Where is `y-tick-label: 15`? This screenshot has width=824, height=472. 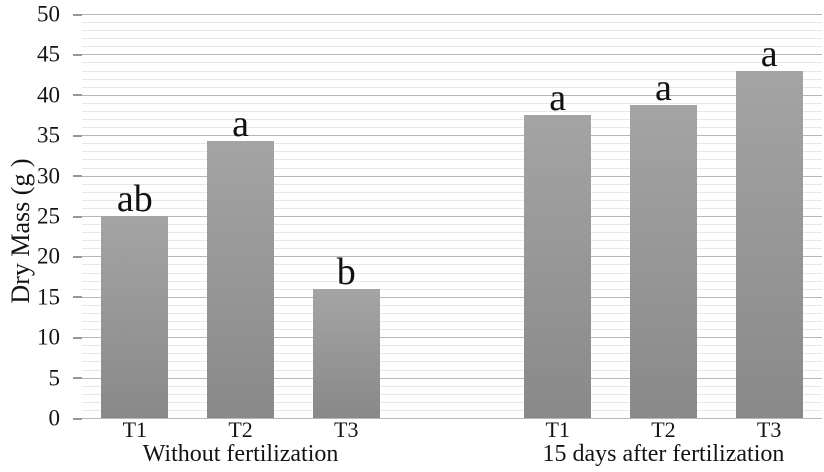
y-tick-label: 15 is located at coordinates (48, 297).